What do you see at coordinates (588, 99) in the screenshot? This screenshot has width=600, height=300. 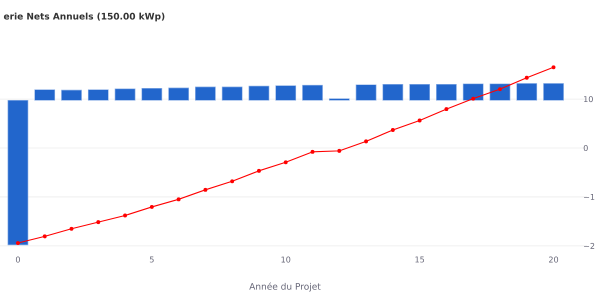 I see `annotation: 10` at bounding box center [588, 99].